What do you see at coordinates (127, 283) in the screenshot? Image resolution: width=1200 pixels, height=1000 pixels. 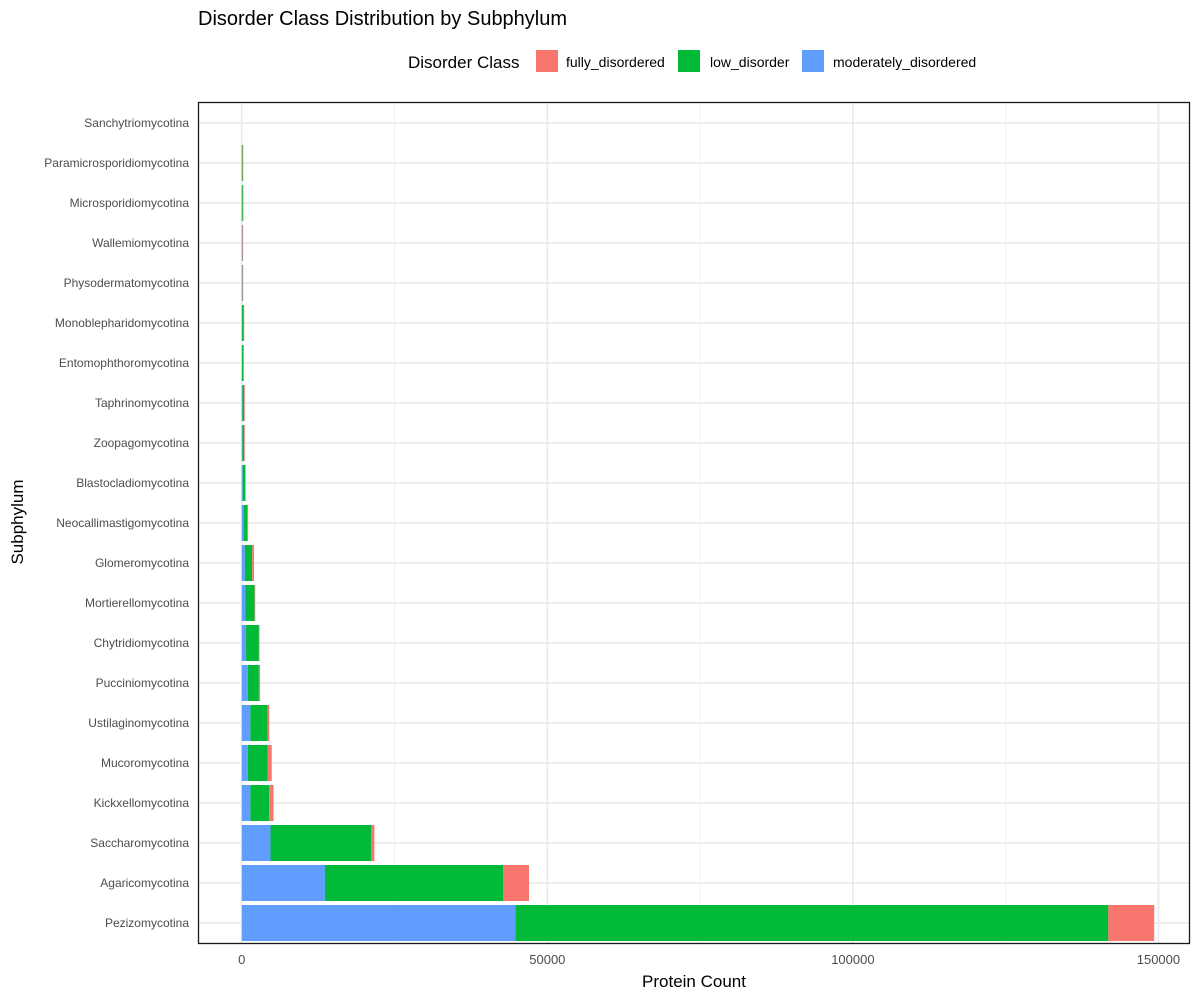 I see `y-tick-label: Physodermatomycotina` at bounding box center [127, 283].